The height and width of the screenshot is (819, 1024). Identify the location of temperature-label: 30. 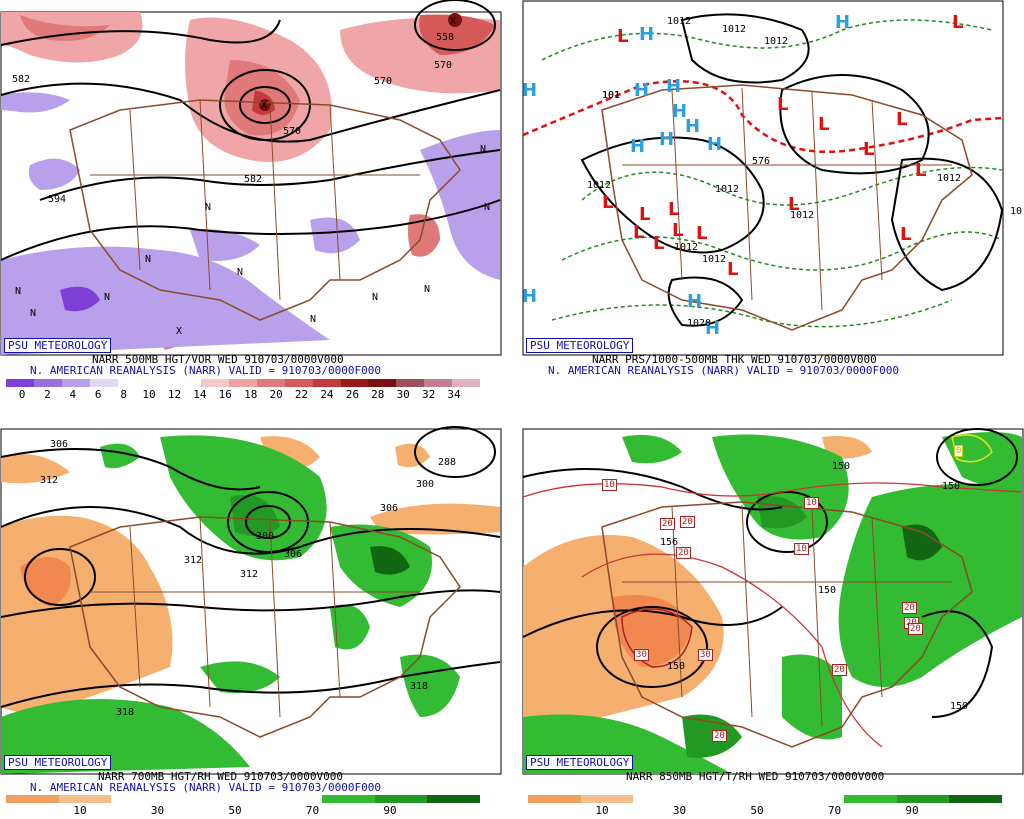
(641, 655).